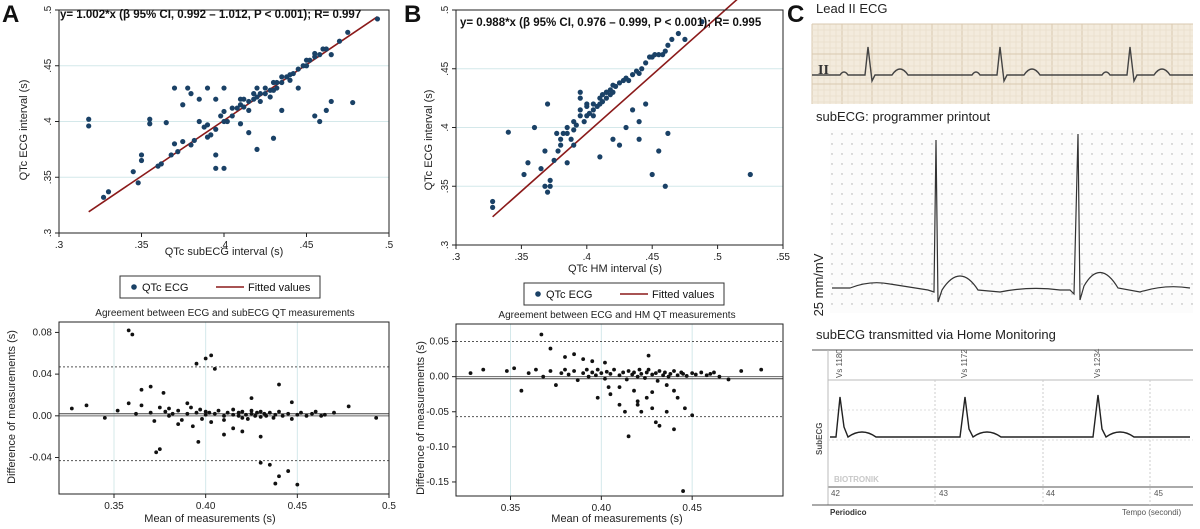 This screenshot has width=1200, height=529. What do you see at coordinates (43, 416) in the screenshot?
I see `y-tick-label: 0.00` at bounding box center [43, 416].